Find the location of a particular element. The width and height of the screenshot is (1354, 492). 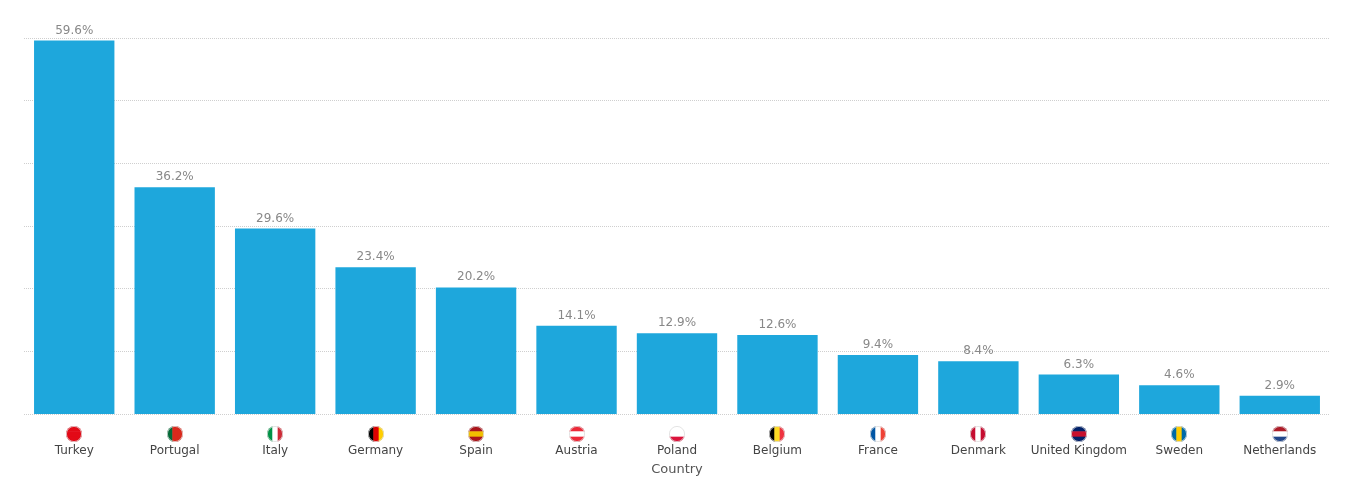

x-tick-label: Portugal is located at coordinates (174, 450).